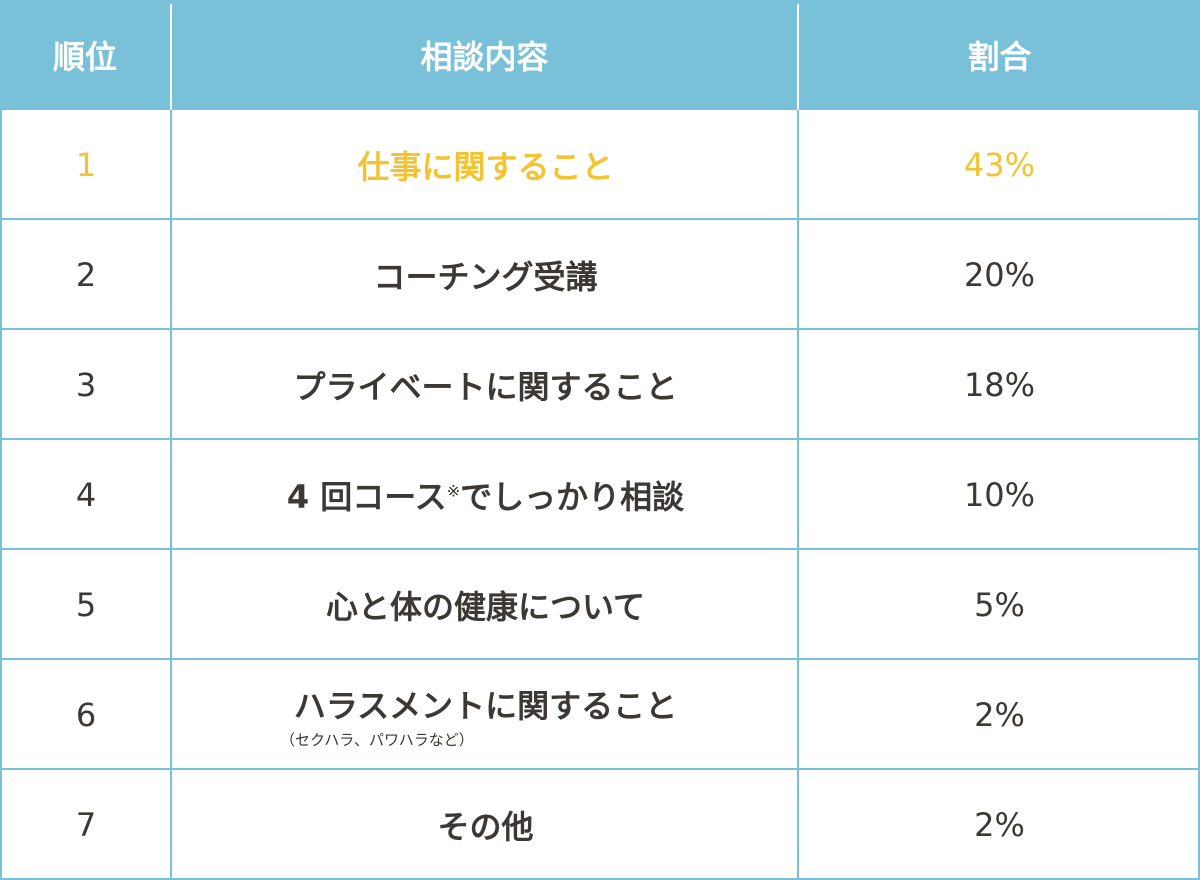 The height and width of the screenshot is (880, 1200). I want to click on rank-cell: 4, so click(86, 495).